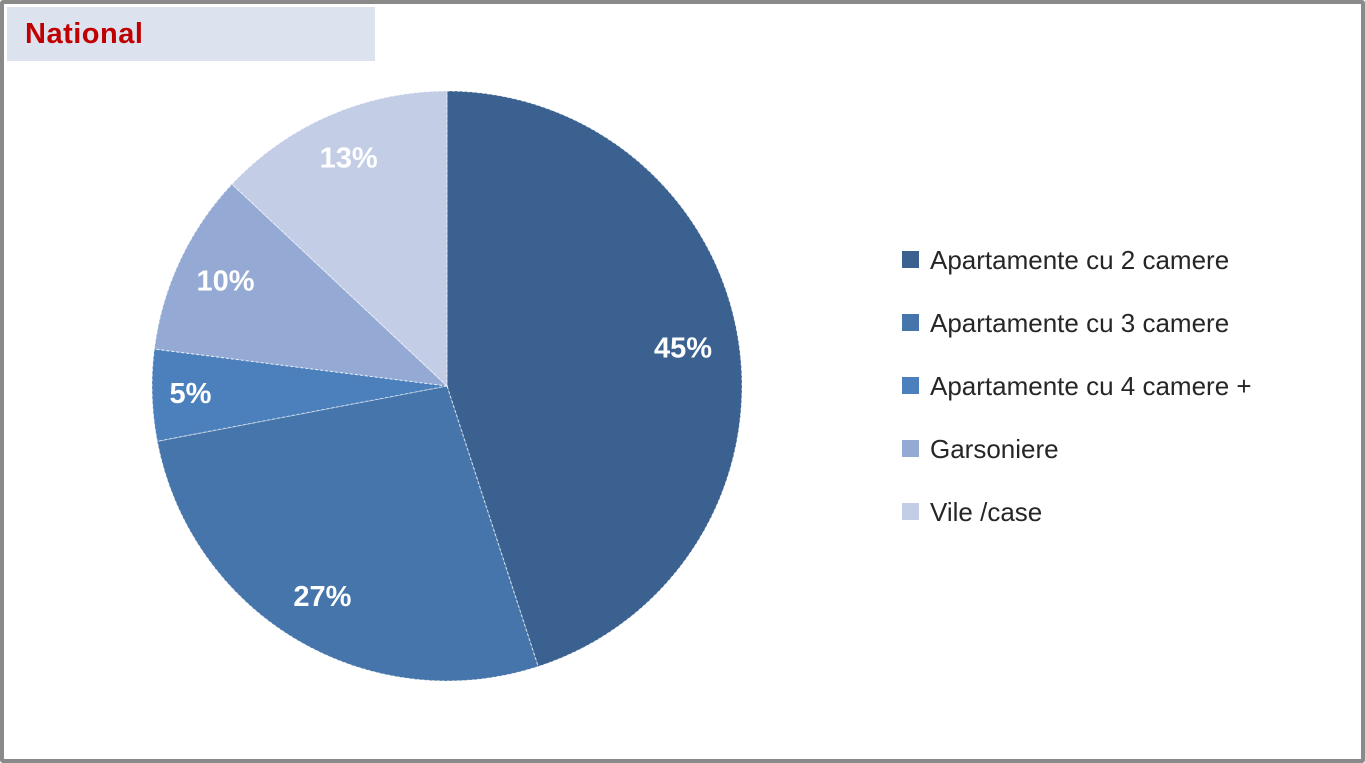 This screenshot has height=763, width=1365. Describe the element at coordinates (1091, 385) in the screenshot. I see `legend-label: Apartamente cu 4 camere +` at that location.